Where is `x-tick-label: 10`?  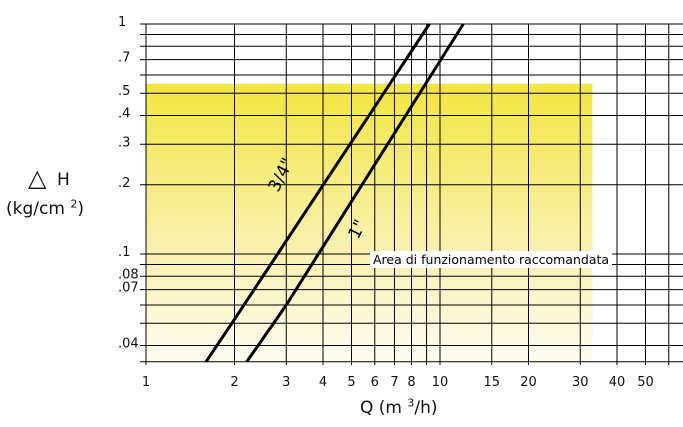 x-tick-label: 10 is located at coordinates (440, 382).